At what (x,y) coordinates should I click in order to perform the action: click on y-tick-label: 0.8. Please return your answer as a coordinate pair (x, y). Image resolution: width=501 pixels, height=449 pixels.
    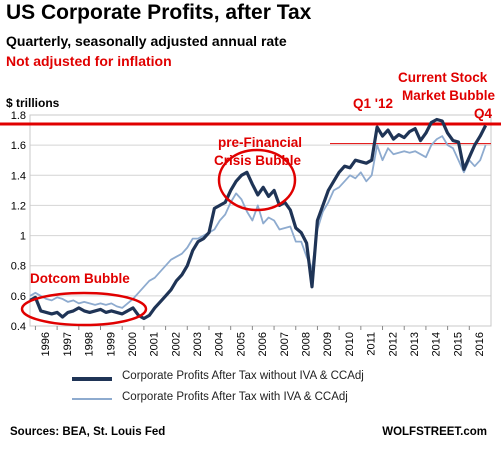
    Looking at the image, I should click on (18, 267).